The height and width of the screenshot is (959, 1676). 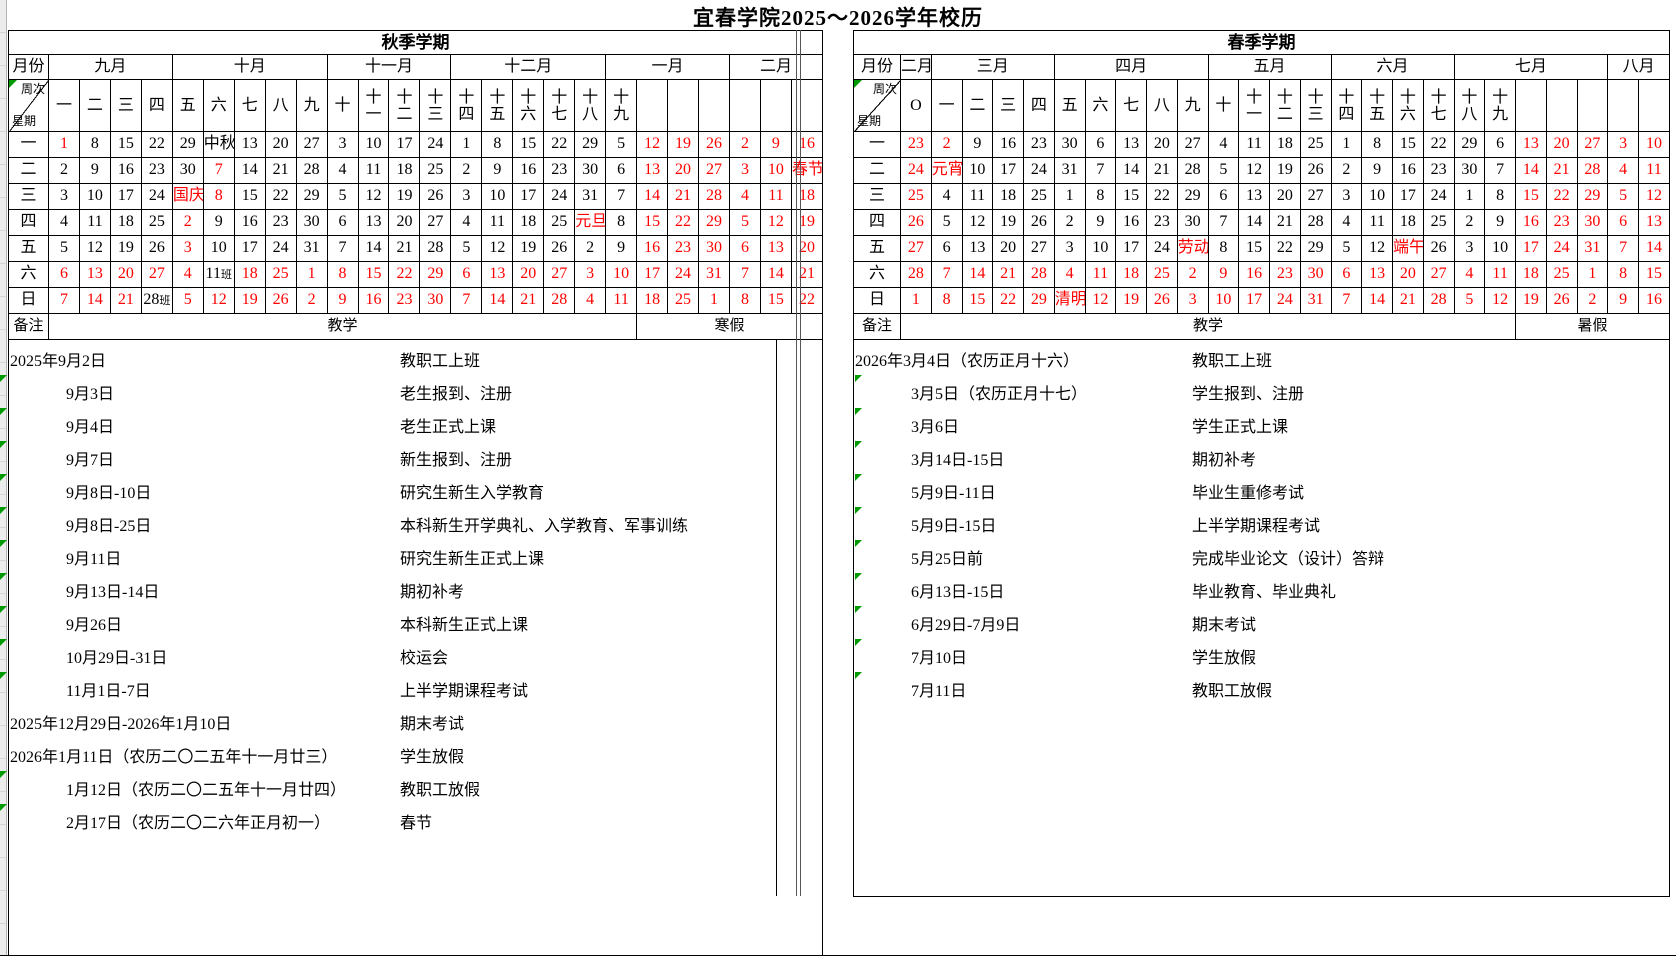 I want to click on date-cell: 2, so click(x=744, y=144).